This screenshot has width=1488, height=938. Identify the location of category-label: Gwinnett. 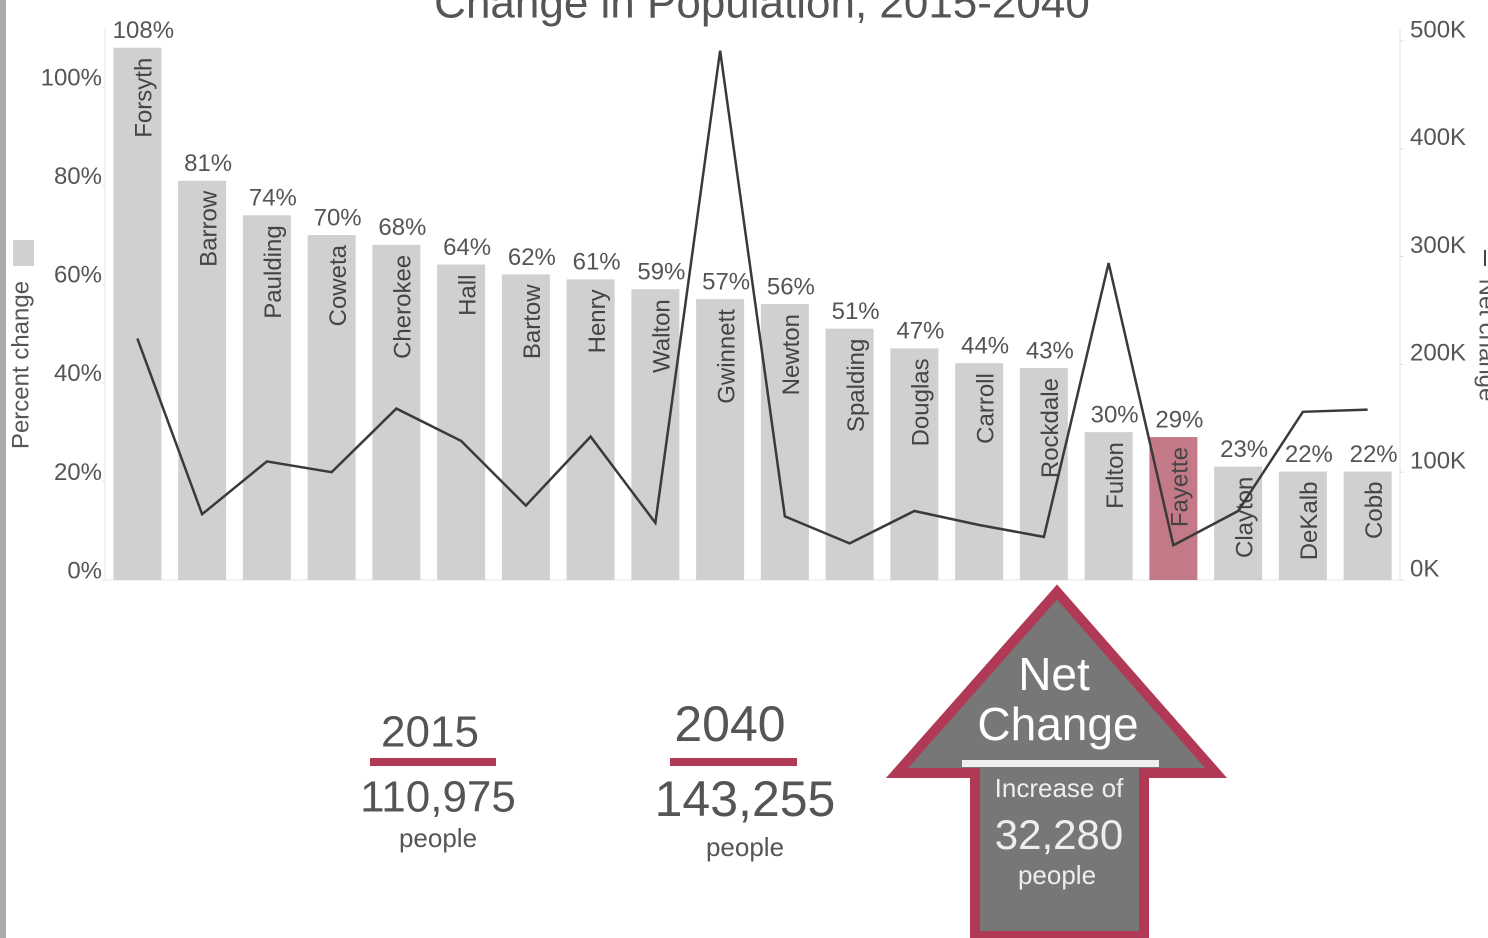
(726, 356).